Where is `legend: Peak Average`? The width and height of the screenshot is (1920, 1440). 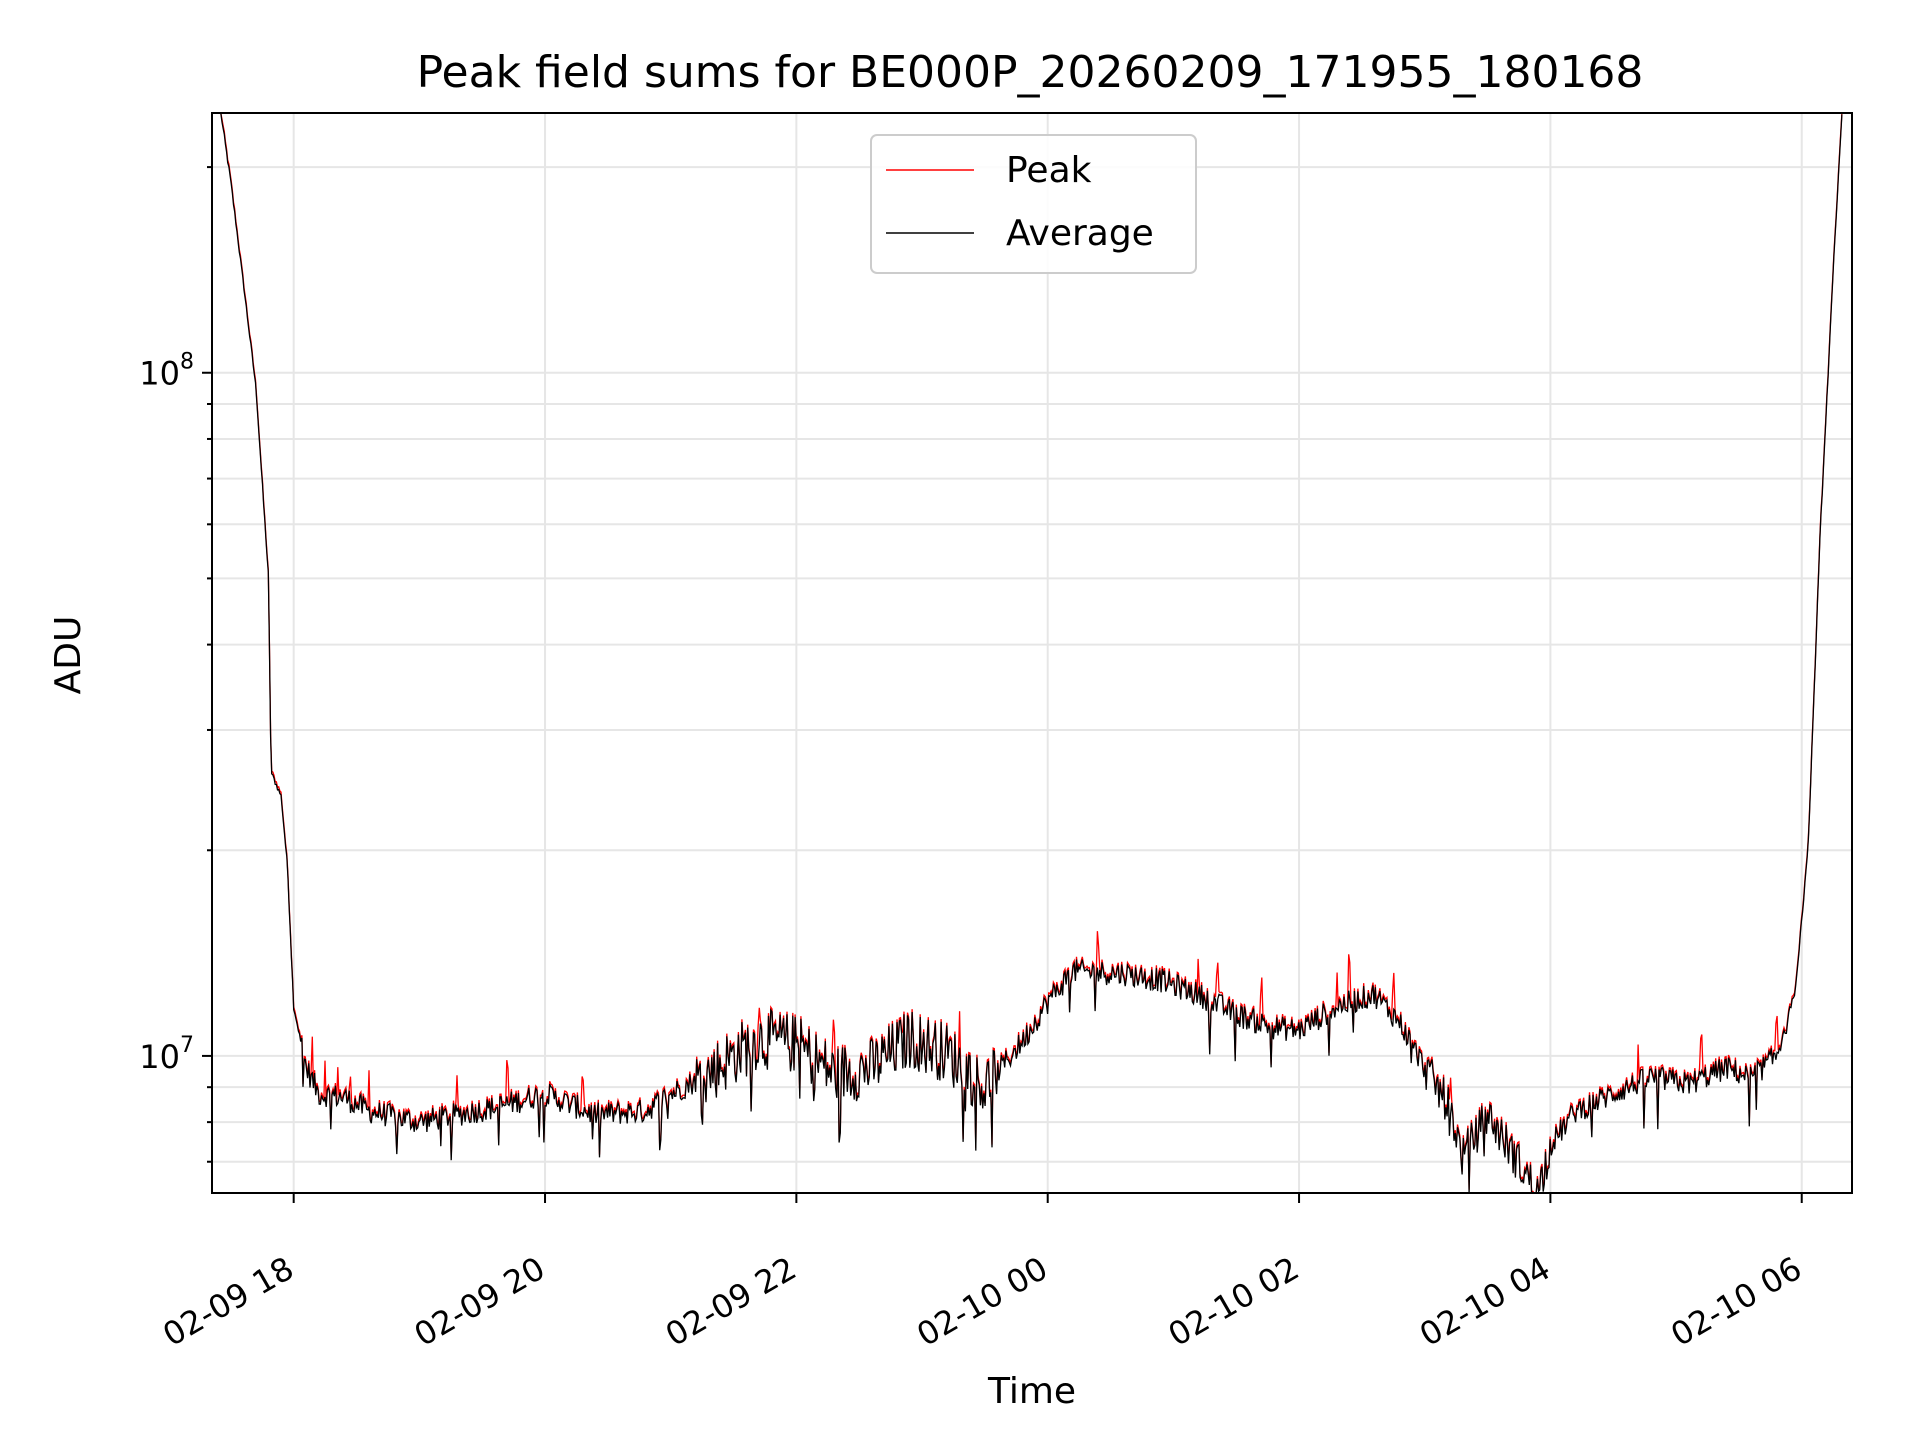
legend: Peak Average is located at coordinates (1033, 204).